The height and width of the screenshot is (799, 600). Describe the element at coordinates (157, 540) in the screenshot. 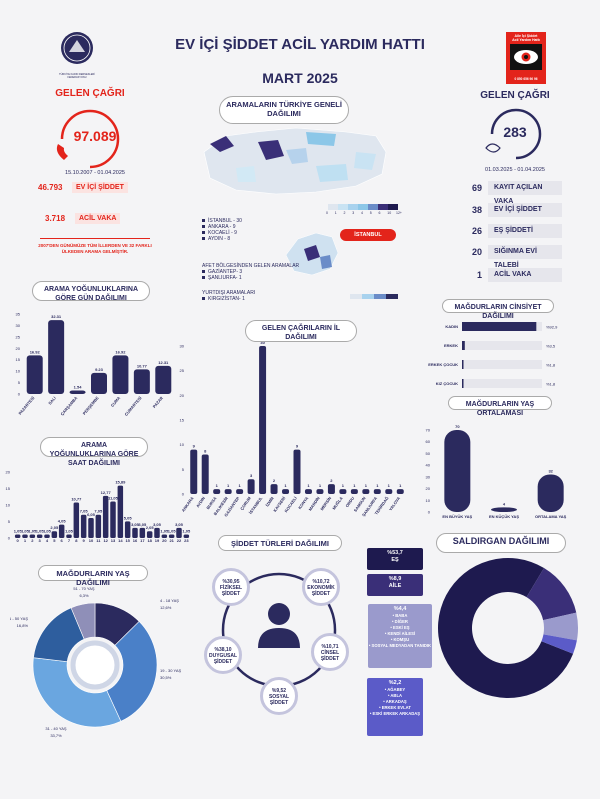

I see `x-tick-label: 19` at that location.